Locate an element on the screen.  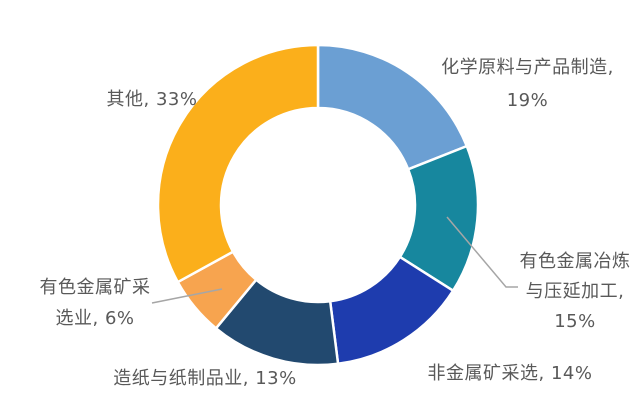
leader-line-smelting is located at coordinates (482, 252).